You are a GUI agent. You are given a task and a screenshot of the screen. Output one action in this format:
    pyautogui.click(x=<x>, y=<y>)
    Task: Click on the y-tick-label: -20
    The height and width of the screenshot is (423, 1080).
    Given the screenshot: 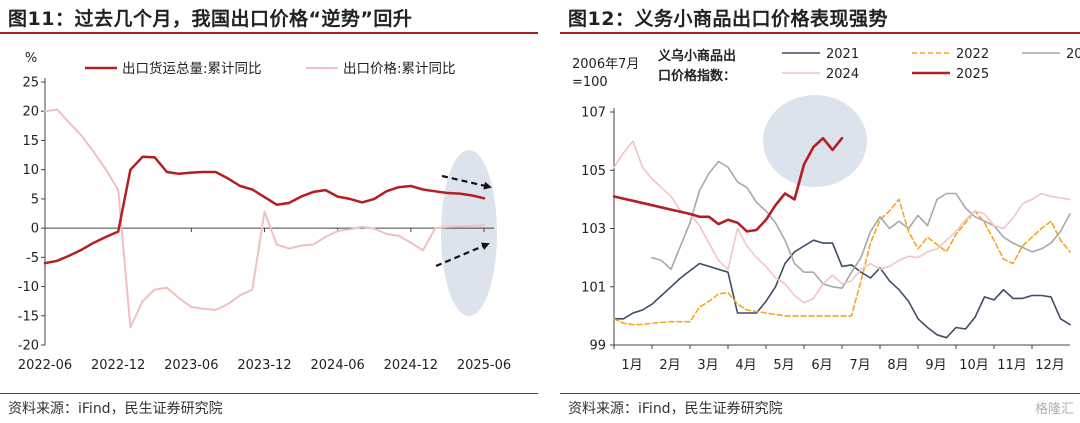 What is the action you would take?
    pyautogui.click(x=28, y=346)
    